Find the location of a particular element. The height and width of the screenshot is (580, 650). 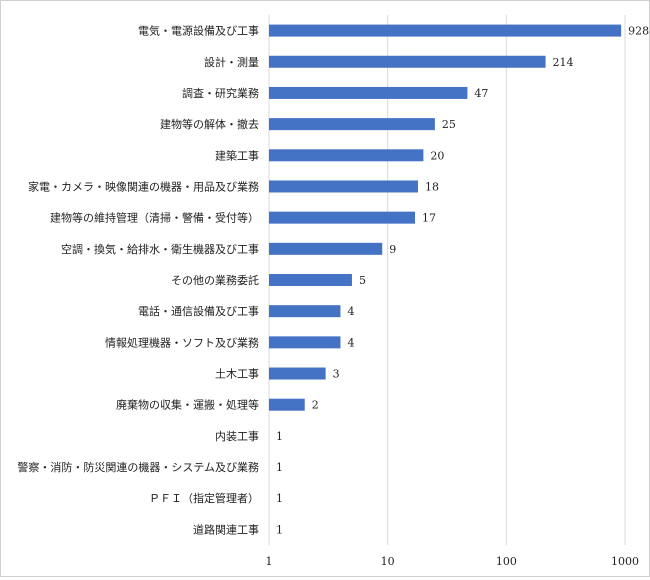

category-label: 内装工事 is located at coordinates (237, 436).